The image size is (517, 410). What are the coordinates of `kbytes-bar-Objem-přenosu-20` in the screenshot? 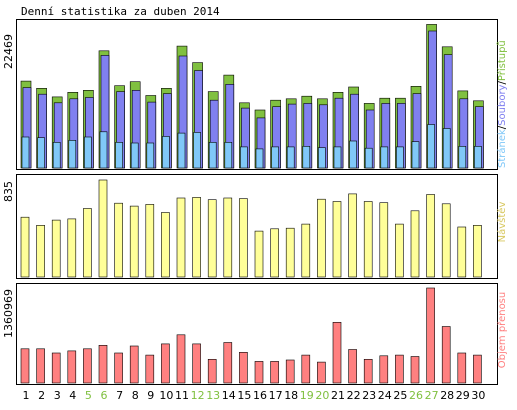 It's located at (321, 372).